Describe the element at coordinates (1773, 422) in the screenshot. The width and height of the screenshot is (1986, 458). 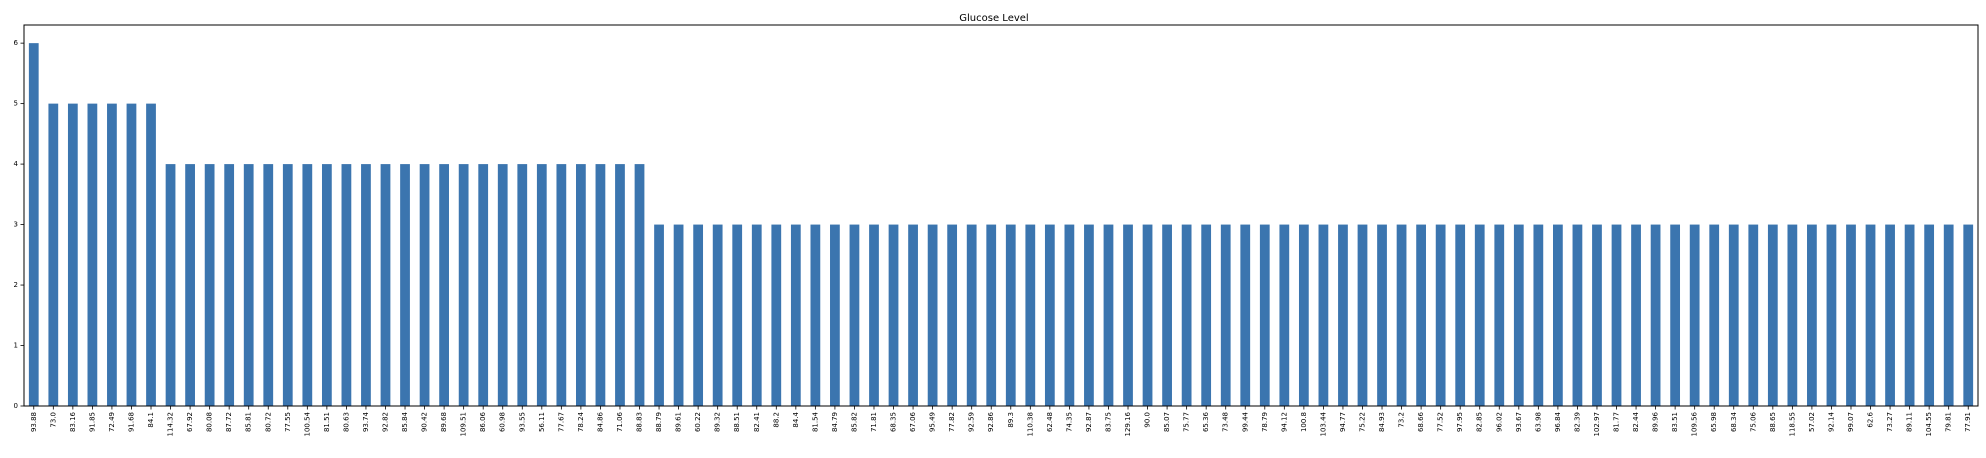
I see `x-tick-label: 88.65` at that location.